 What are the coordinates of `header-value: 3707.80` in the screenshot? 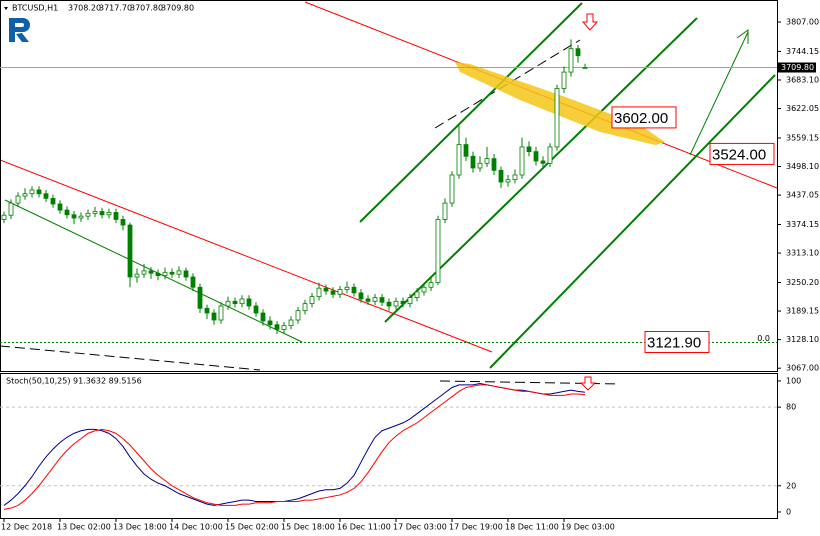 It's located at (146, 8).